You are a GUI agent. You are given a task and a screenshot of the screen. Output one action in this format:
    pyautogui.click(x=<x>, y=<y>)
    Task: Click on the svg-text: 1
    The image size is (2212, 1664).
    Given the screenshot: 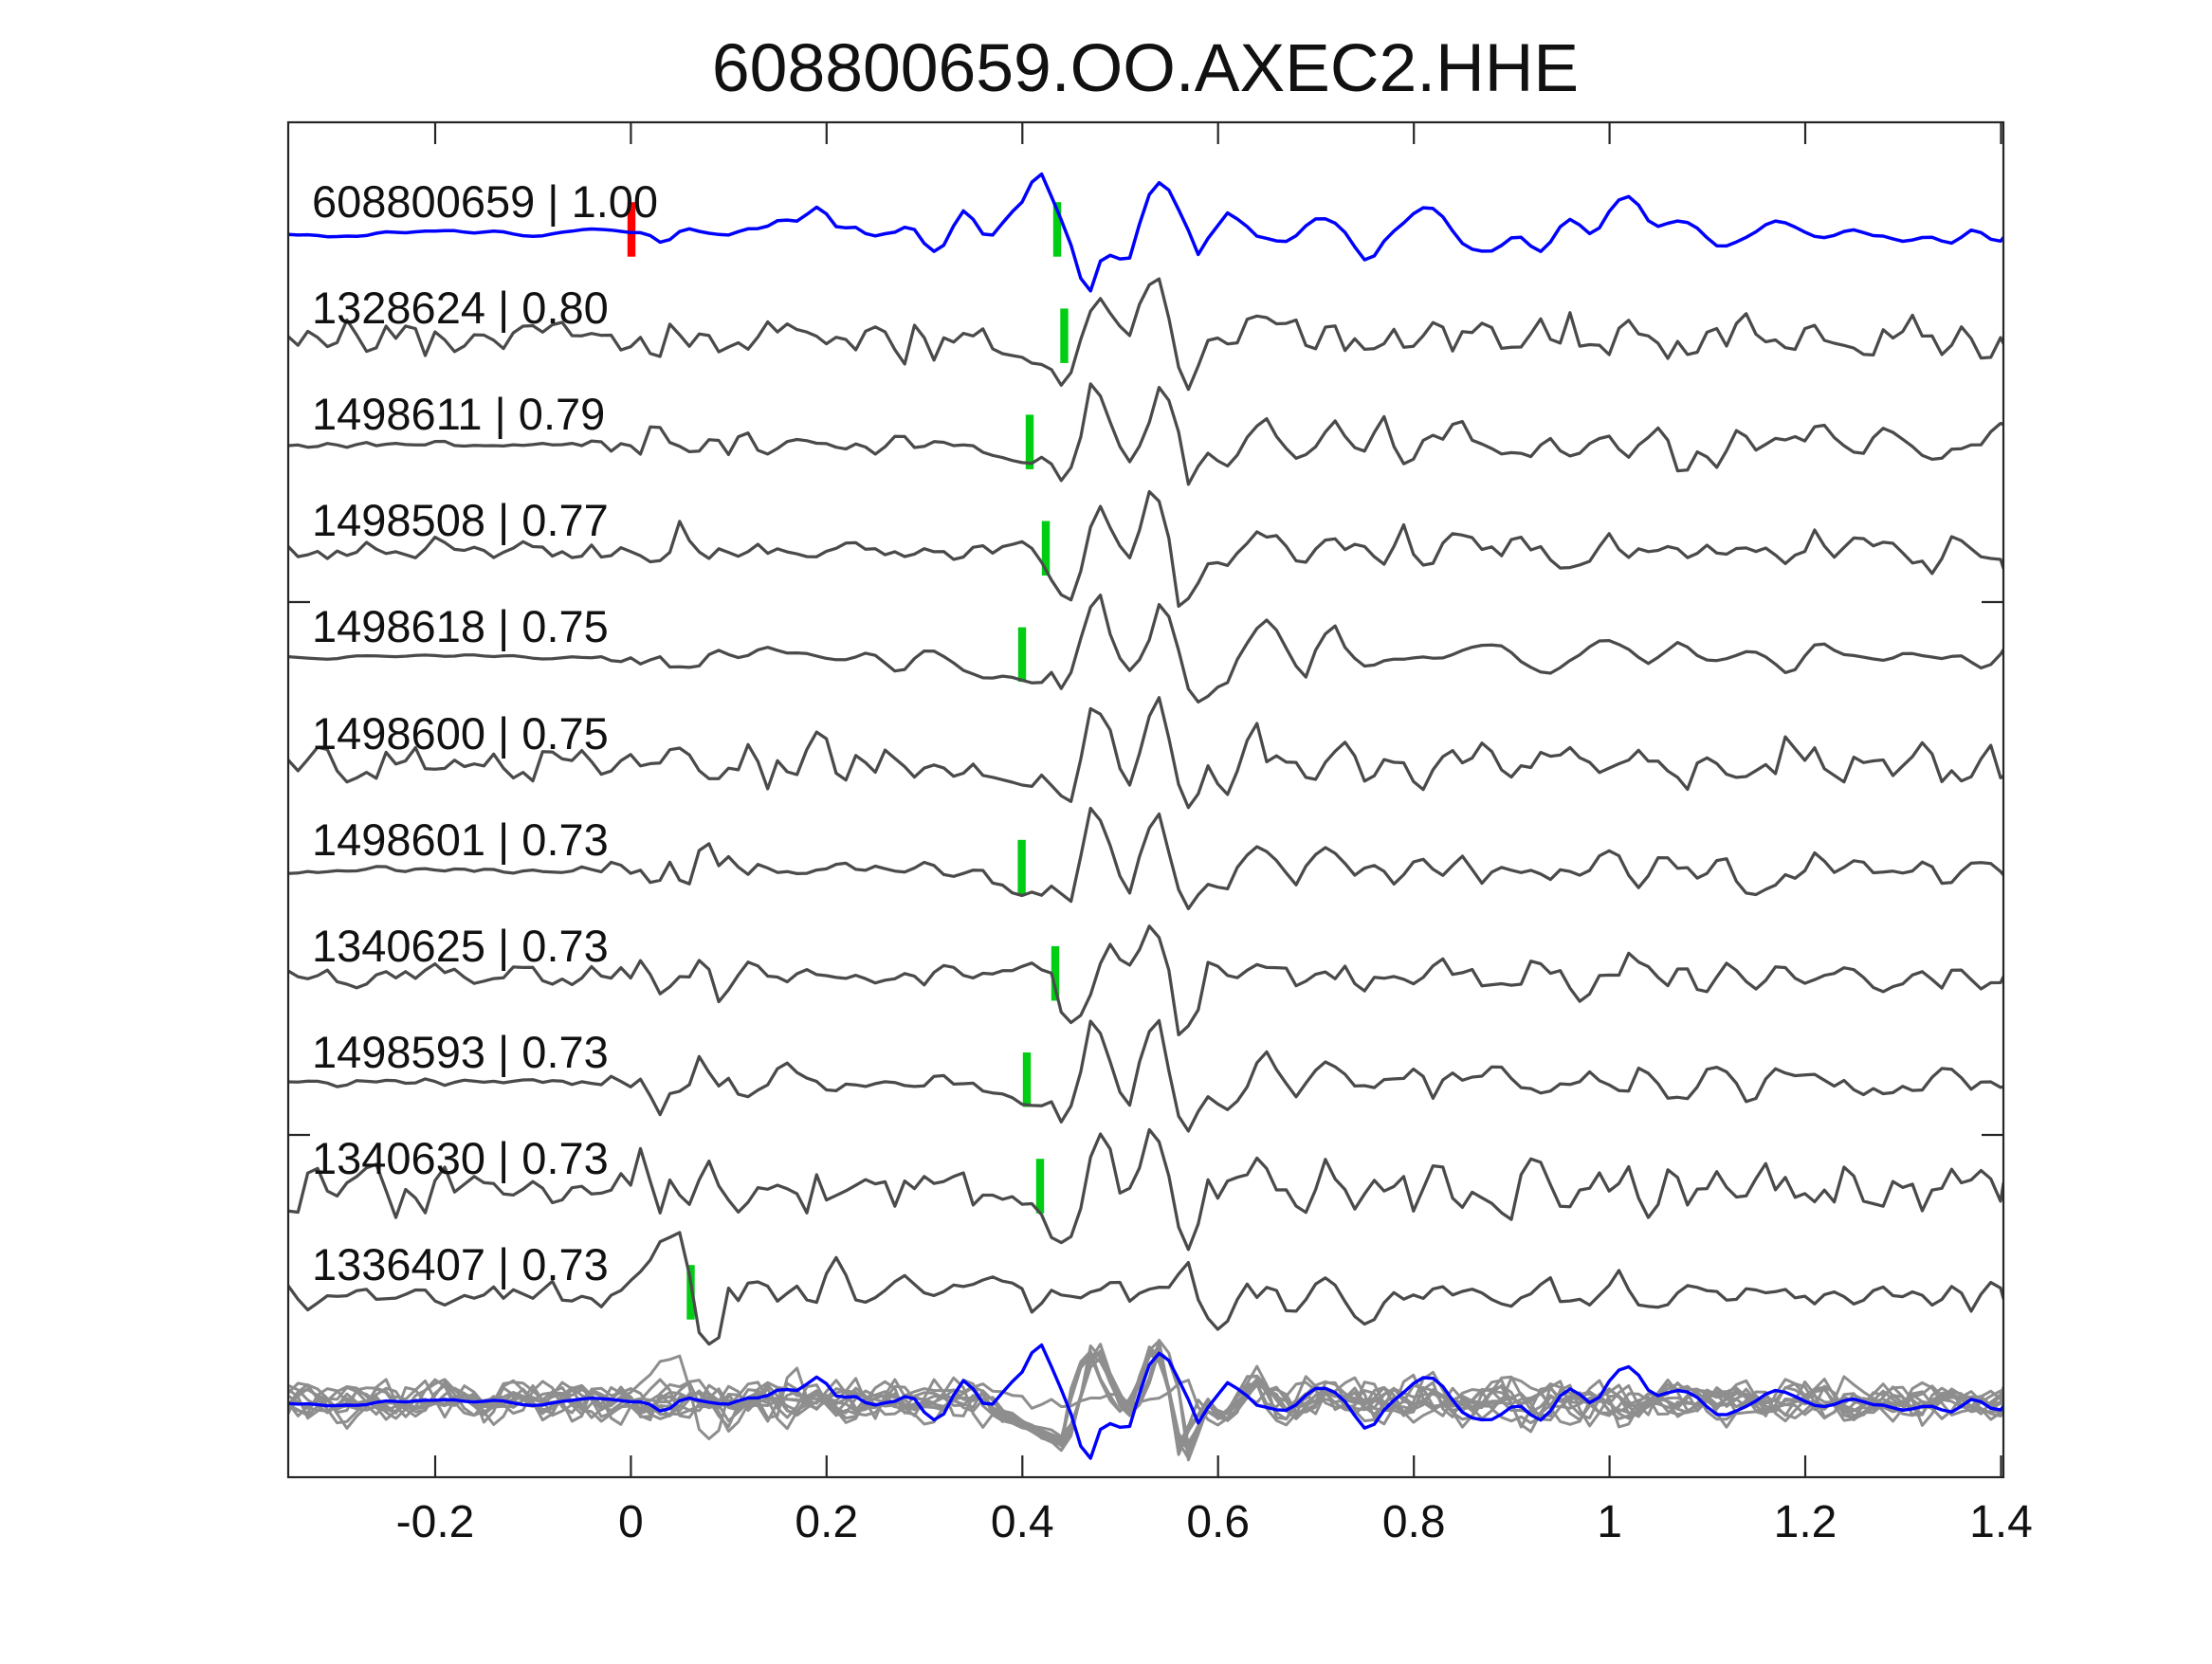 What is the action you would take?
    pyautogui.click(x=1609, y=1522)
    